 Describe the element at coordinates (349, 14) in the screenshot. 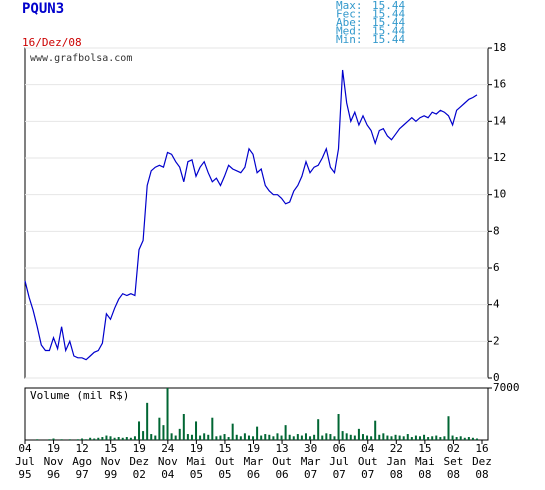

I see `stat-label: Fec:` at that location.